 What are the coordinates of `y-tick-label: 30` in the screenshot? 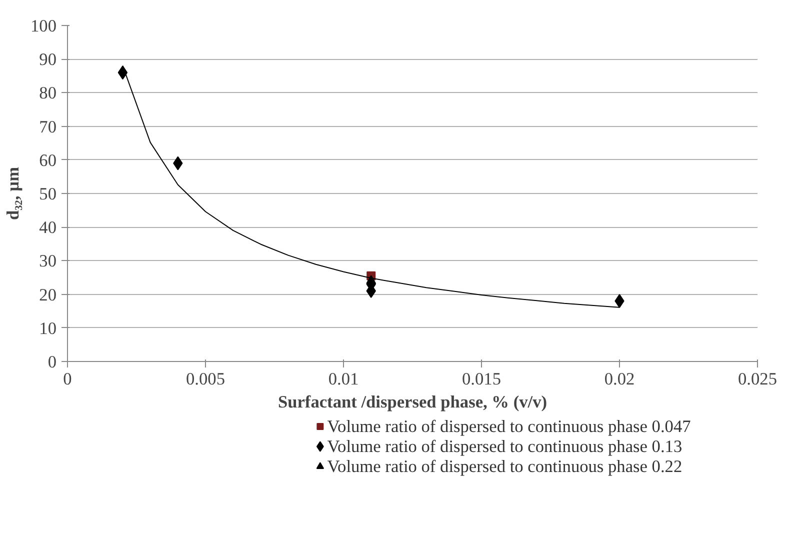 It's located at (47, 261).